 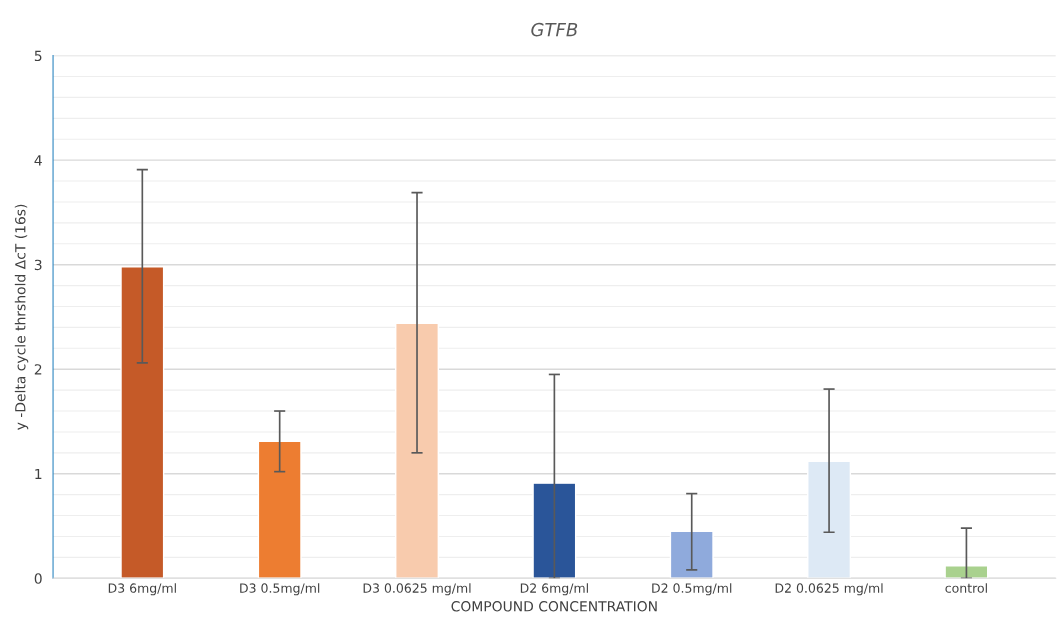 I want to click on x-tick-label: D2 0.5mg/ml, so click(x=692, y=589).